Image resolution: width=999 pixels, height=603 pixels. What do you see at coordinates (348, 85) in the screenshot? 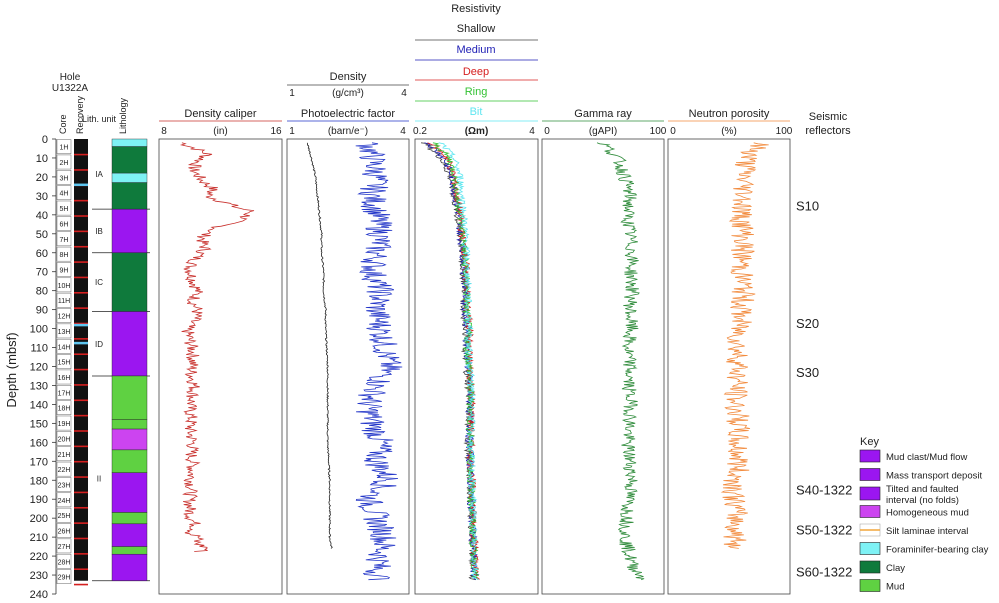
I see `density-header: Density 1 (g/cm³) 4` at bounding box center [348, 85].